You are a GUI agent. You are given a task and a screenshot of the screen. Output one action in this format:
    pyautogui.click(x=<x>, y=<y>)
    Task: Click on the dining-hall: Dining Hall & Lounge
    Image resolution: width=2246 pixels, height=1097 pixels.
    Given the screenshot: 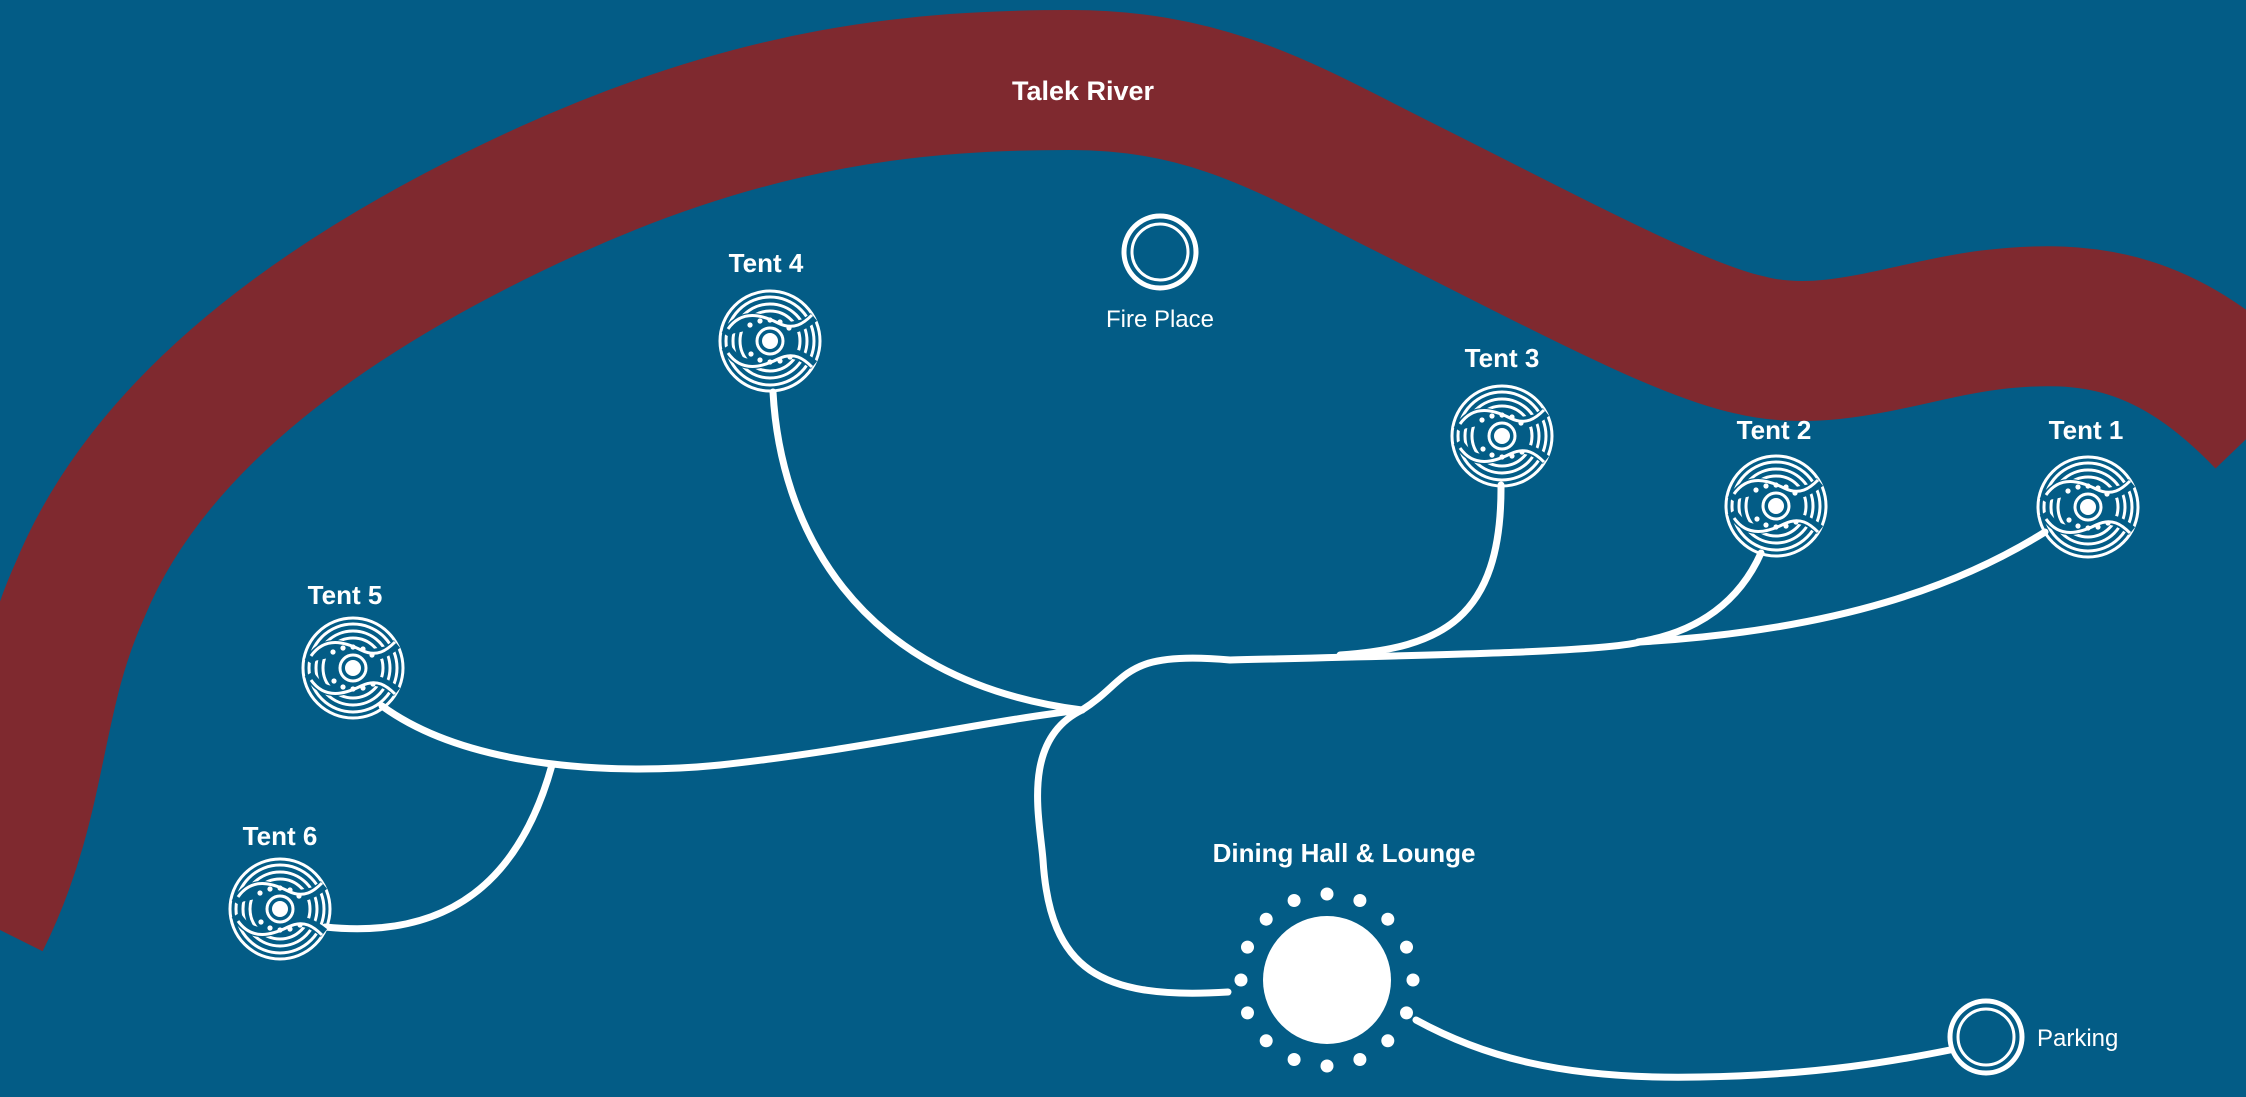 What is the action you would take?
    pyautogui.click(x=1344, y=955)
    